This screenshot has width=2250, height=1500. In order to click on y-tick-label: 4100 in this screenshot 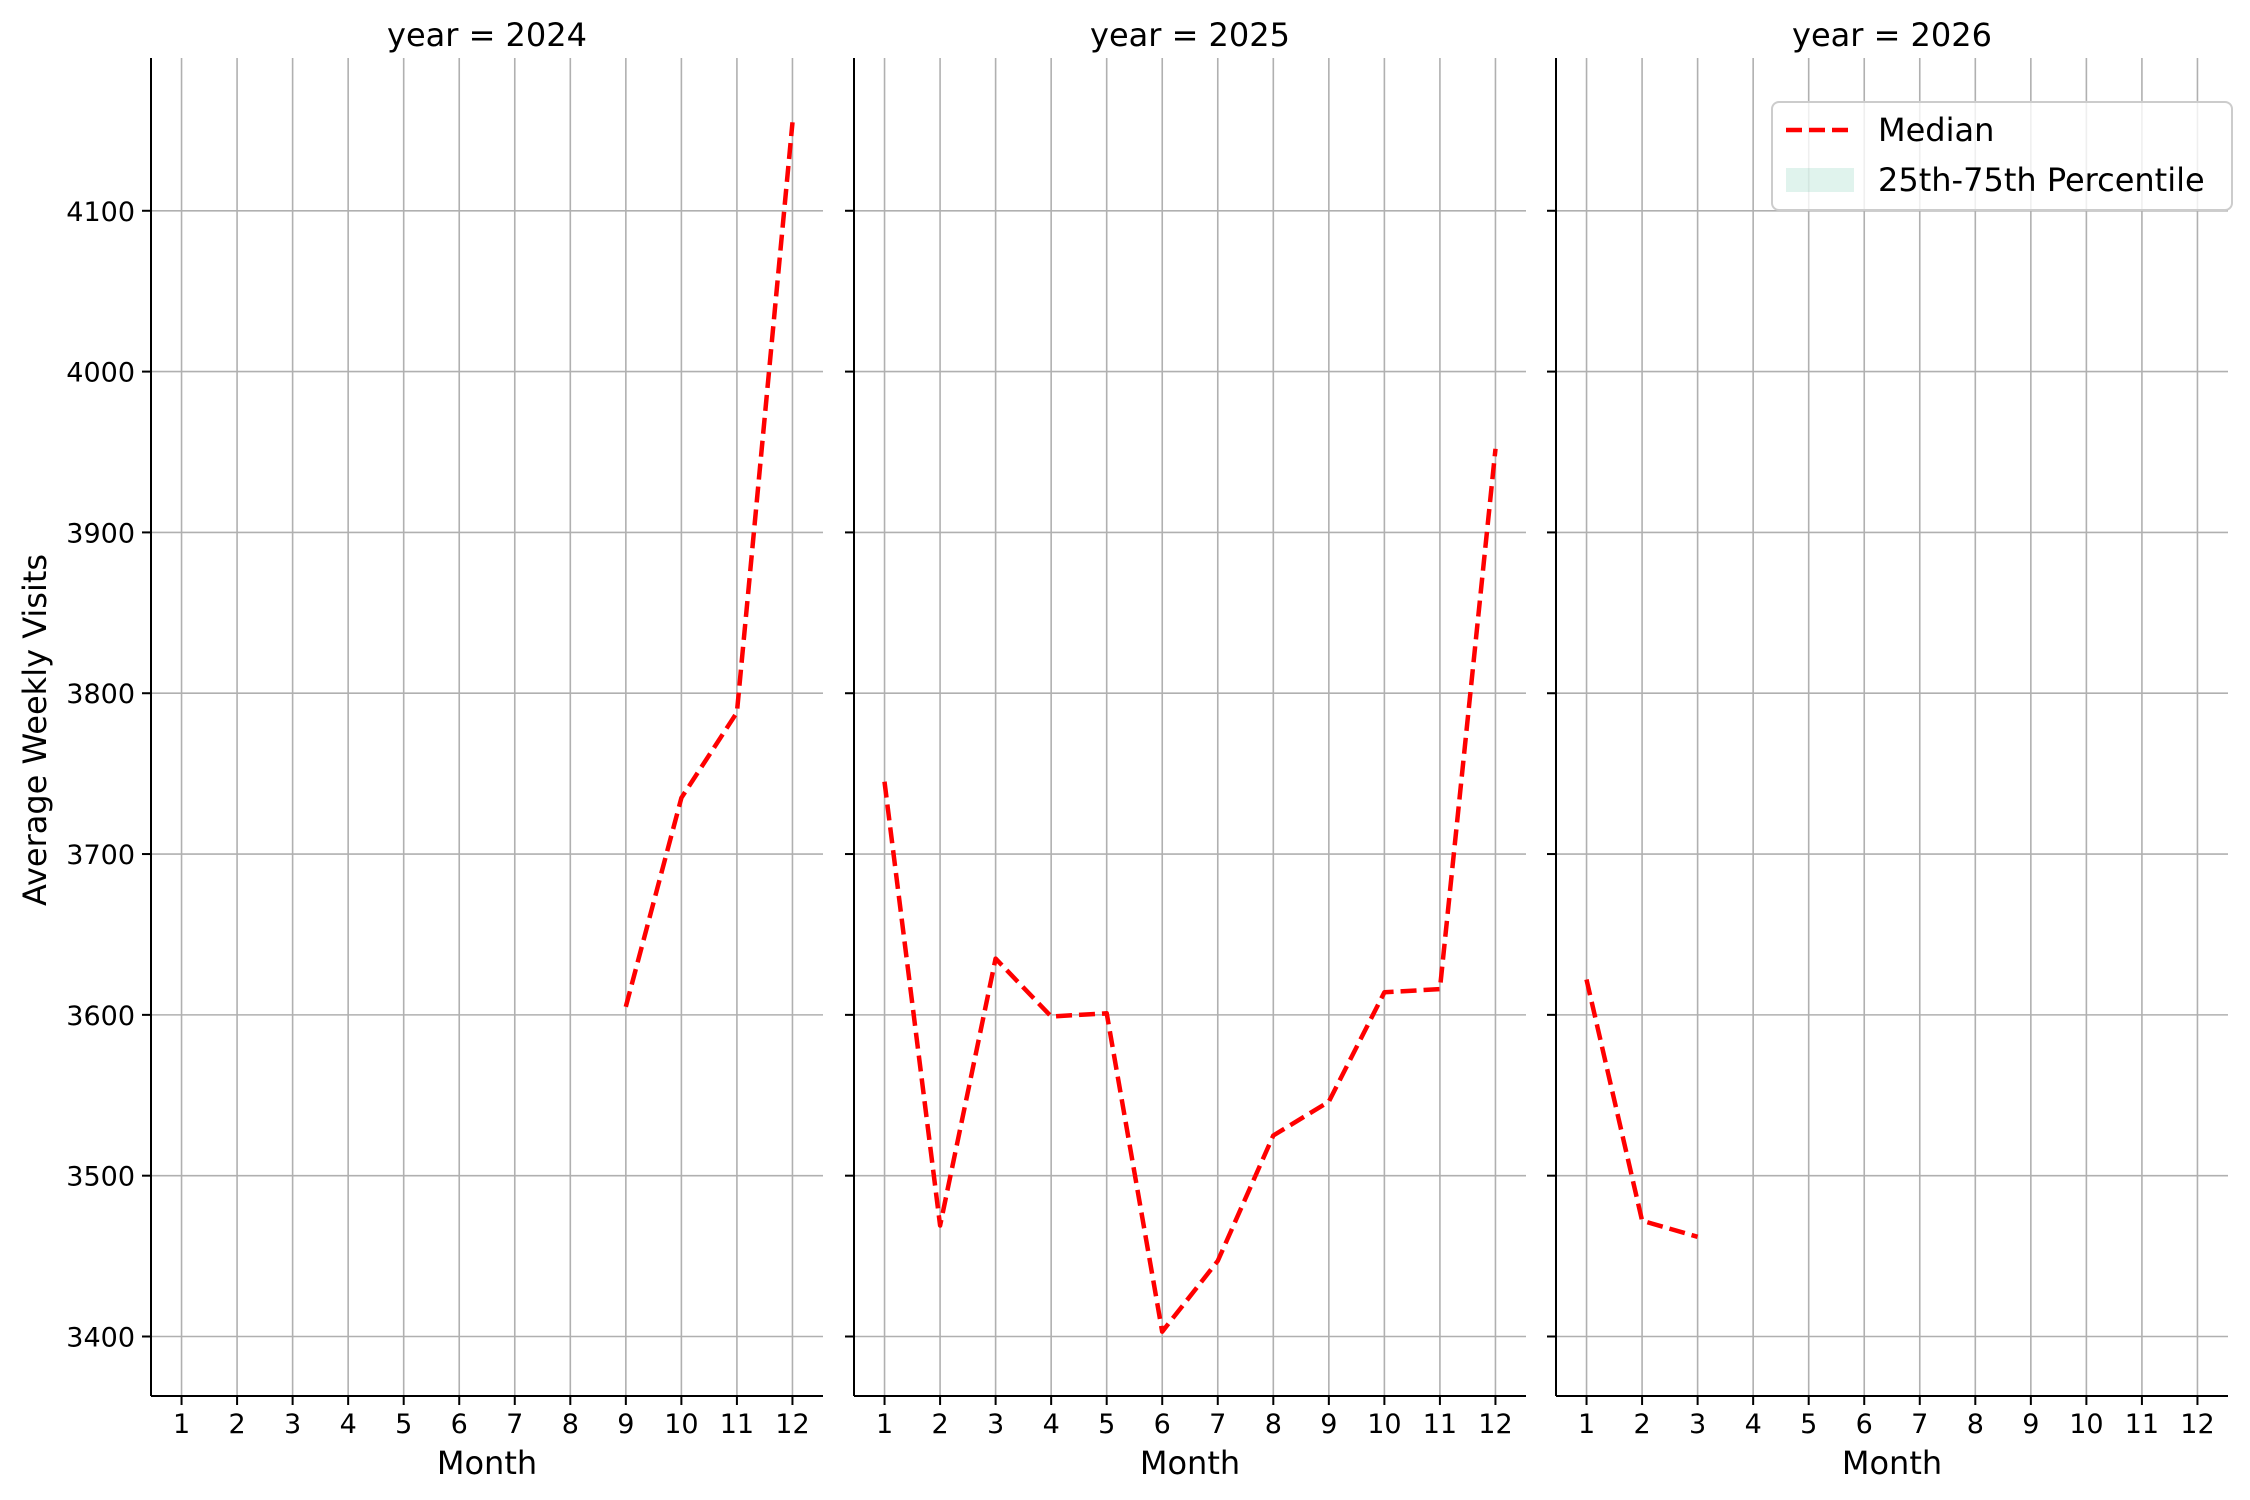, I will do `click(100, 212)`.